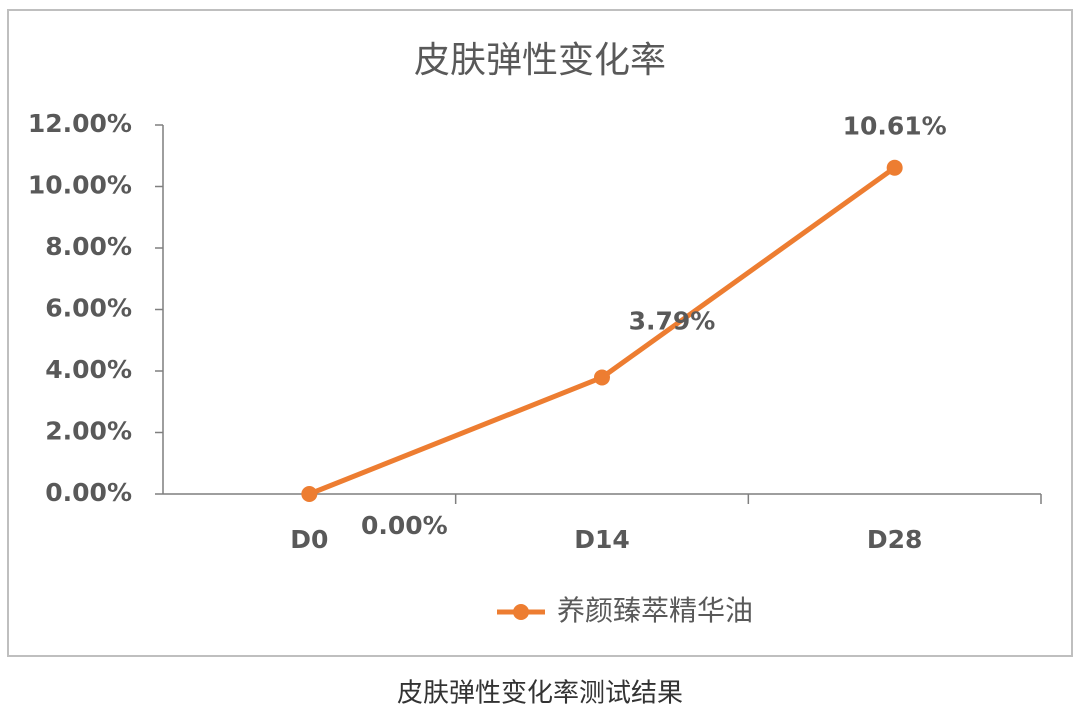 The height and width of the screenshot is (720, 1080). Describe the element at coordinates (655, 610) in the screenshot. I see `legend-label: 养颜臻萃精华油` at that location.